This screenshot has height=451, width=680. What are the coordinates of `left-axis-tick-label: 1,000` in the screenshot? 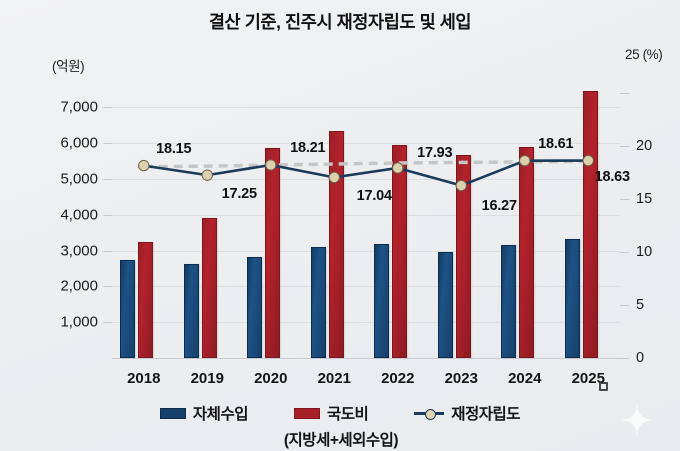 It's located at (79, 322).